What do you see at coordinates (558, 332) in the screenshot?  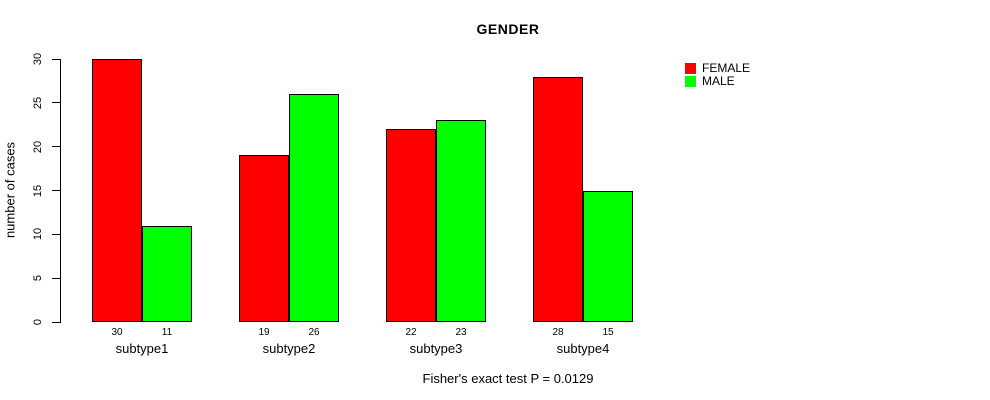 I see `bar-value-label: 28` at bounding box center [558, 332].